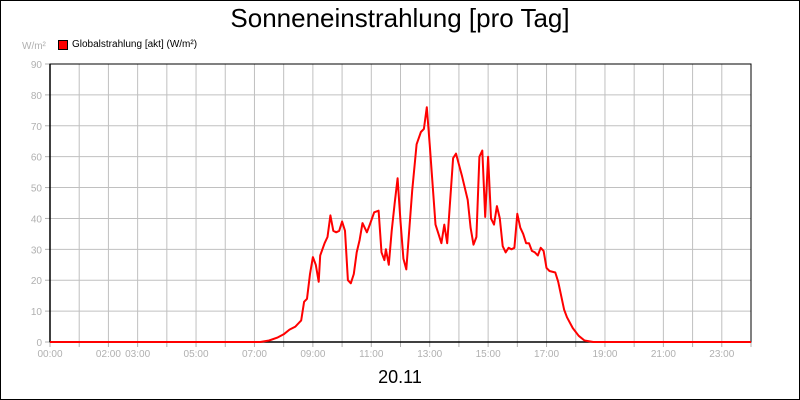  Describe the element at coordinates (37, 312) in the screenshot. I see `y-tick-label: 10` at that location.